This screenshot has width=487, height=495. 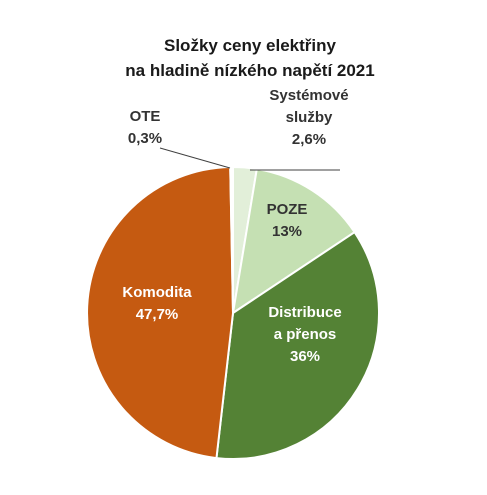 I want to click on leader-lines, so click(x=249, y=159).